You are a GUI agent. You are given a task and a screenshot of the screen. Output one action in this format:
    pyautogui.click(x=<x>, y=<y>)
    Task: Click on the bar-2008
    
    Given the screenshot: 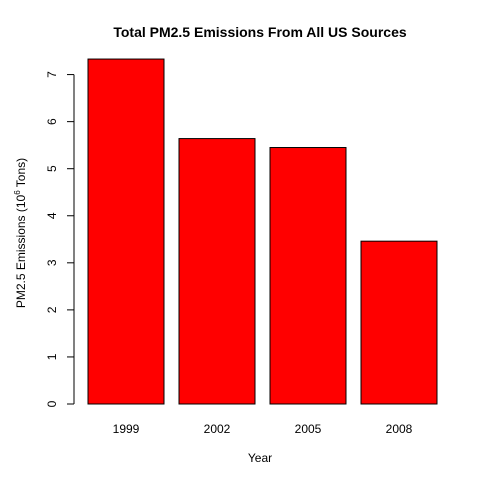 What is the action you would take?
    pyautogui.click(x=399, y=322)
    